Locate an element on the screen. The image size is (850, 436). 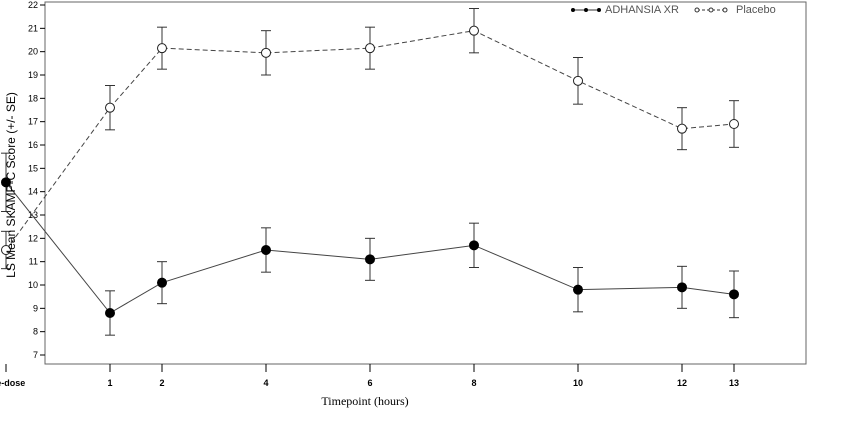
y-axis: 7 8 9 10 11 12 13 14 15 16 17 18 19 20 21 22 is located at coordinates (36, 180).